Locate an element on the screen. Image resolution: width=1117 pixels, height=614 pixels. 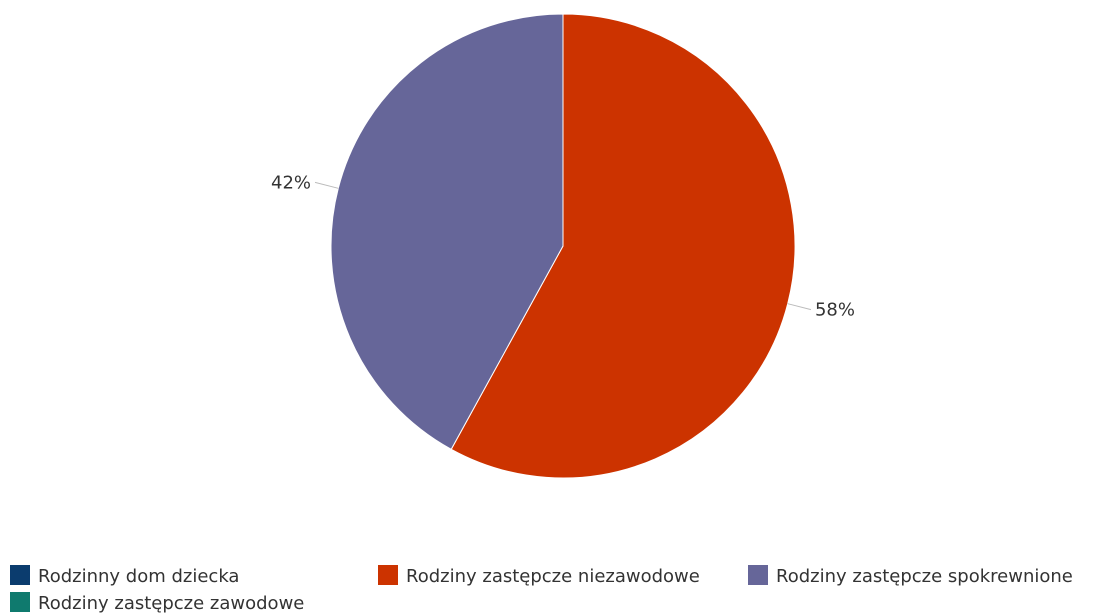
legend-item-rodziny-zastepcze-niezawodowe: Rodziny zastępcze niezawodowe is located at coordinates (539, 576).